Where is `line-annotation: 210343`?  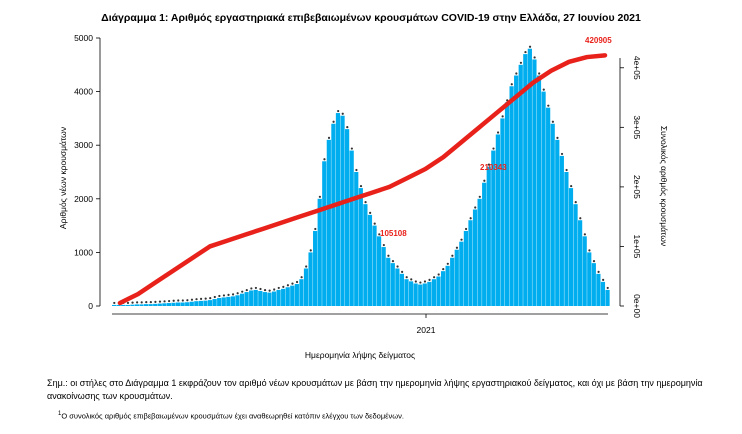 line-annotation: 210343 is located at coordinates (493, 167).